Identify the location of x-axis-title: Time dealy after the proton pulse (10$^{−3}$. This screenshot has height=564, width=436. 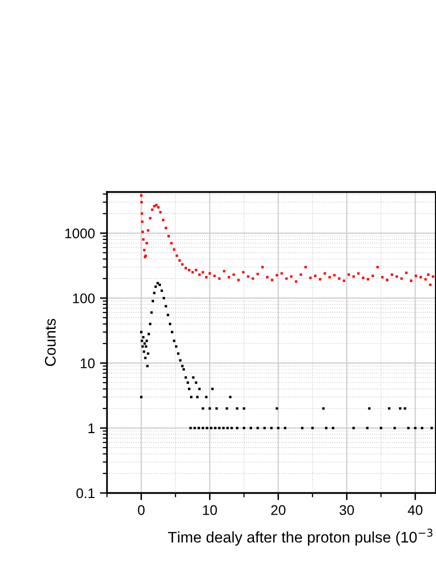
(300, 537).